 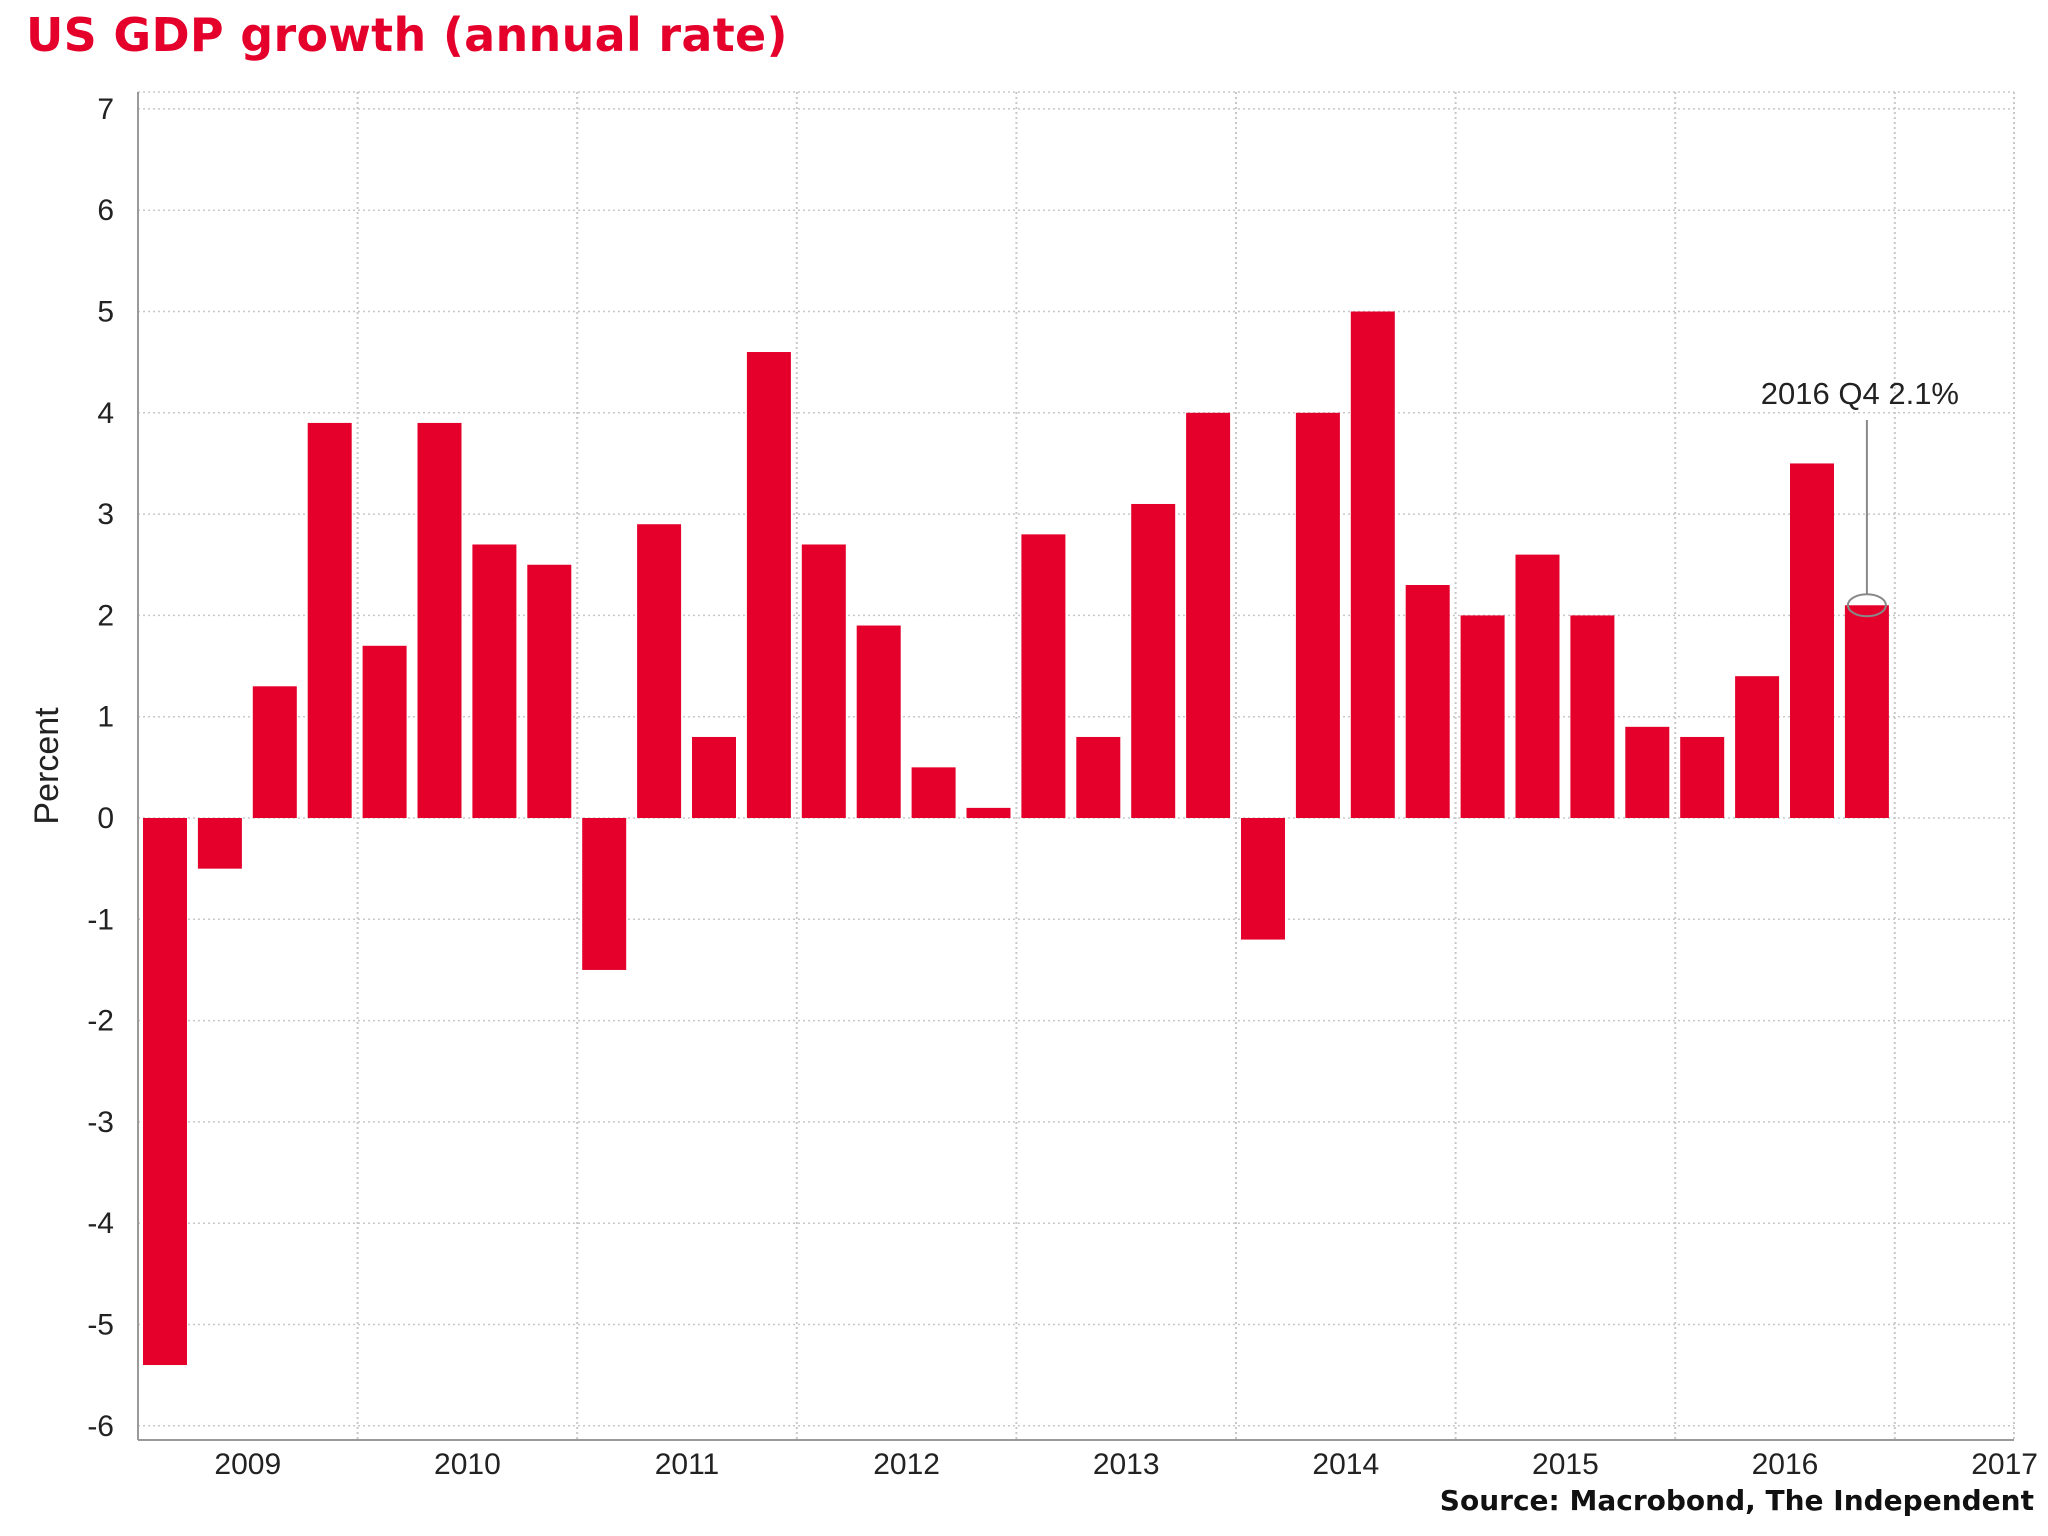 What do you see at coordinates (247, 1464) in the screenshot?
I see `x-tick-label: 2009` at bounding box center [247, 1464].